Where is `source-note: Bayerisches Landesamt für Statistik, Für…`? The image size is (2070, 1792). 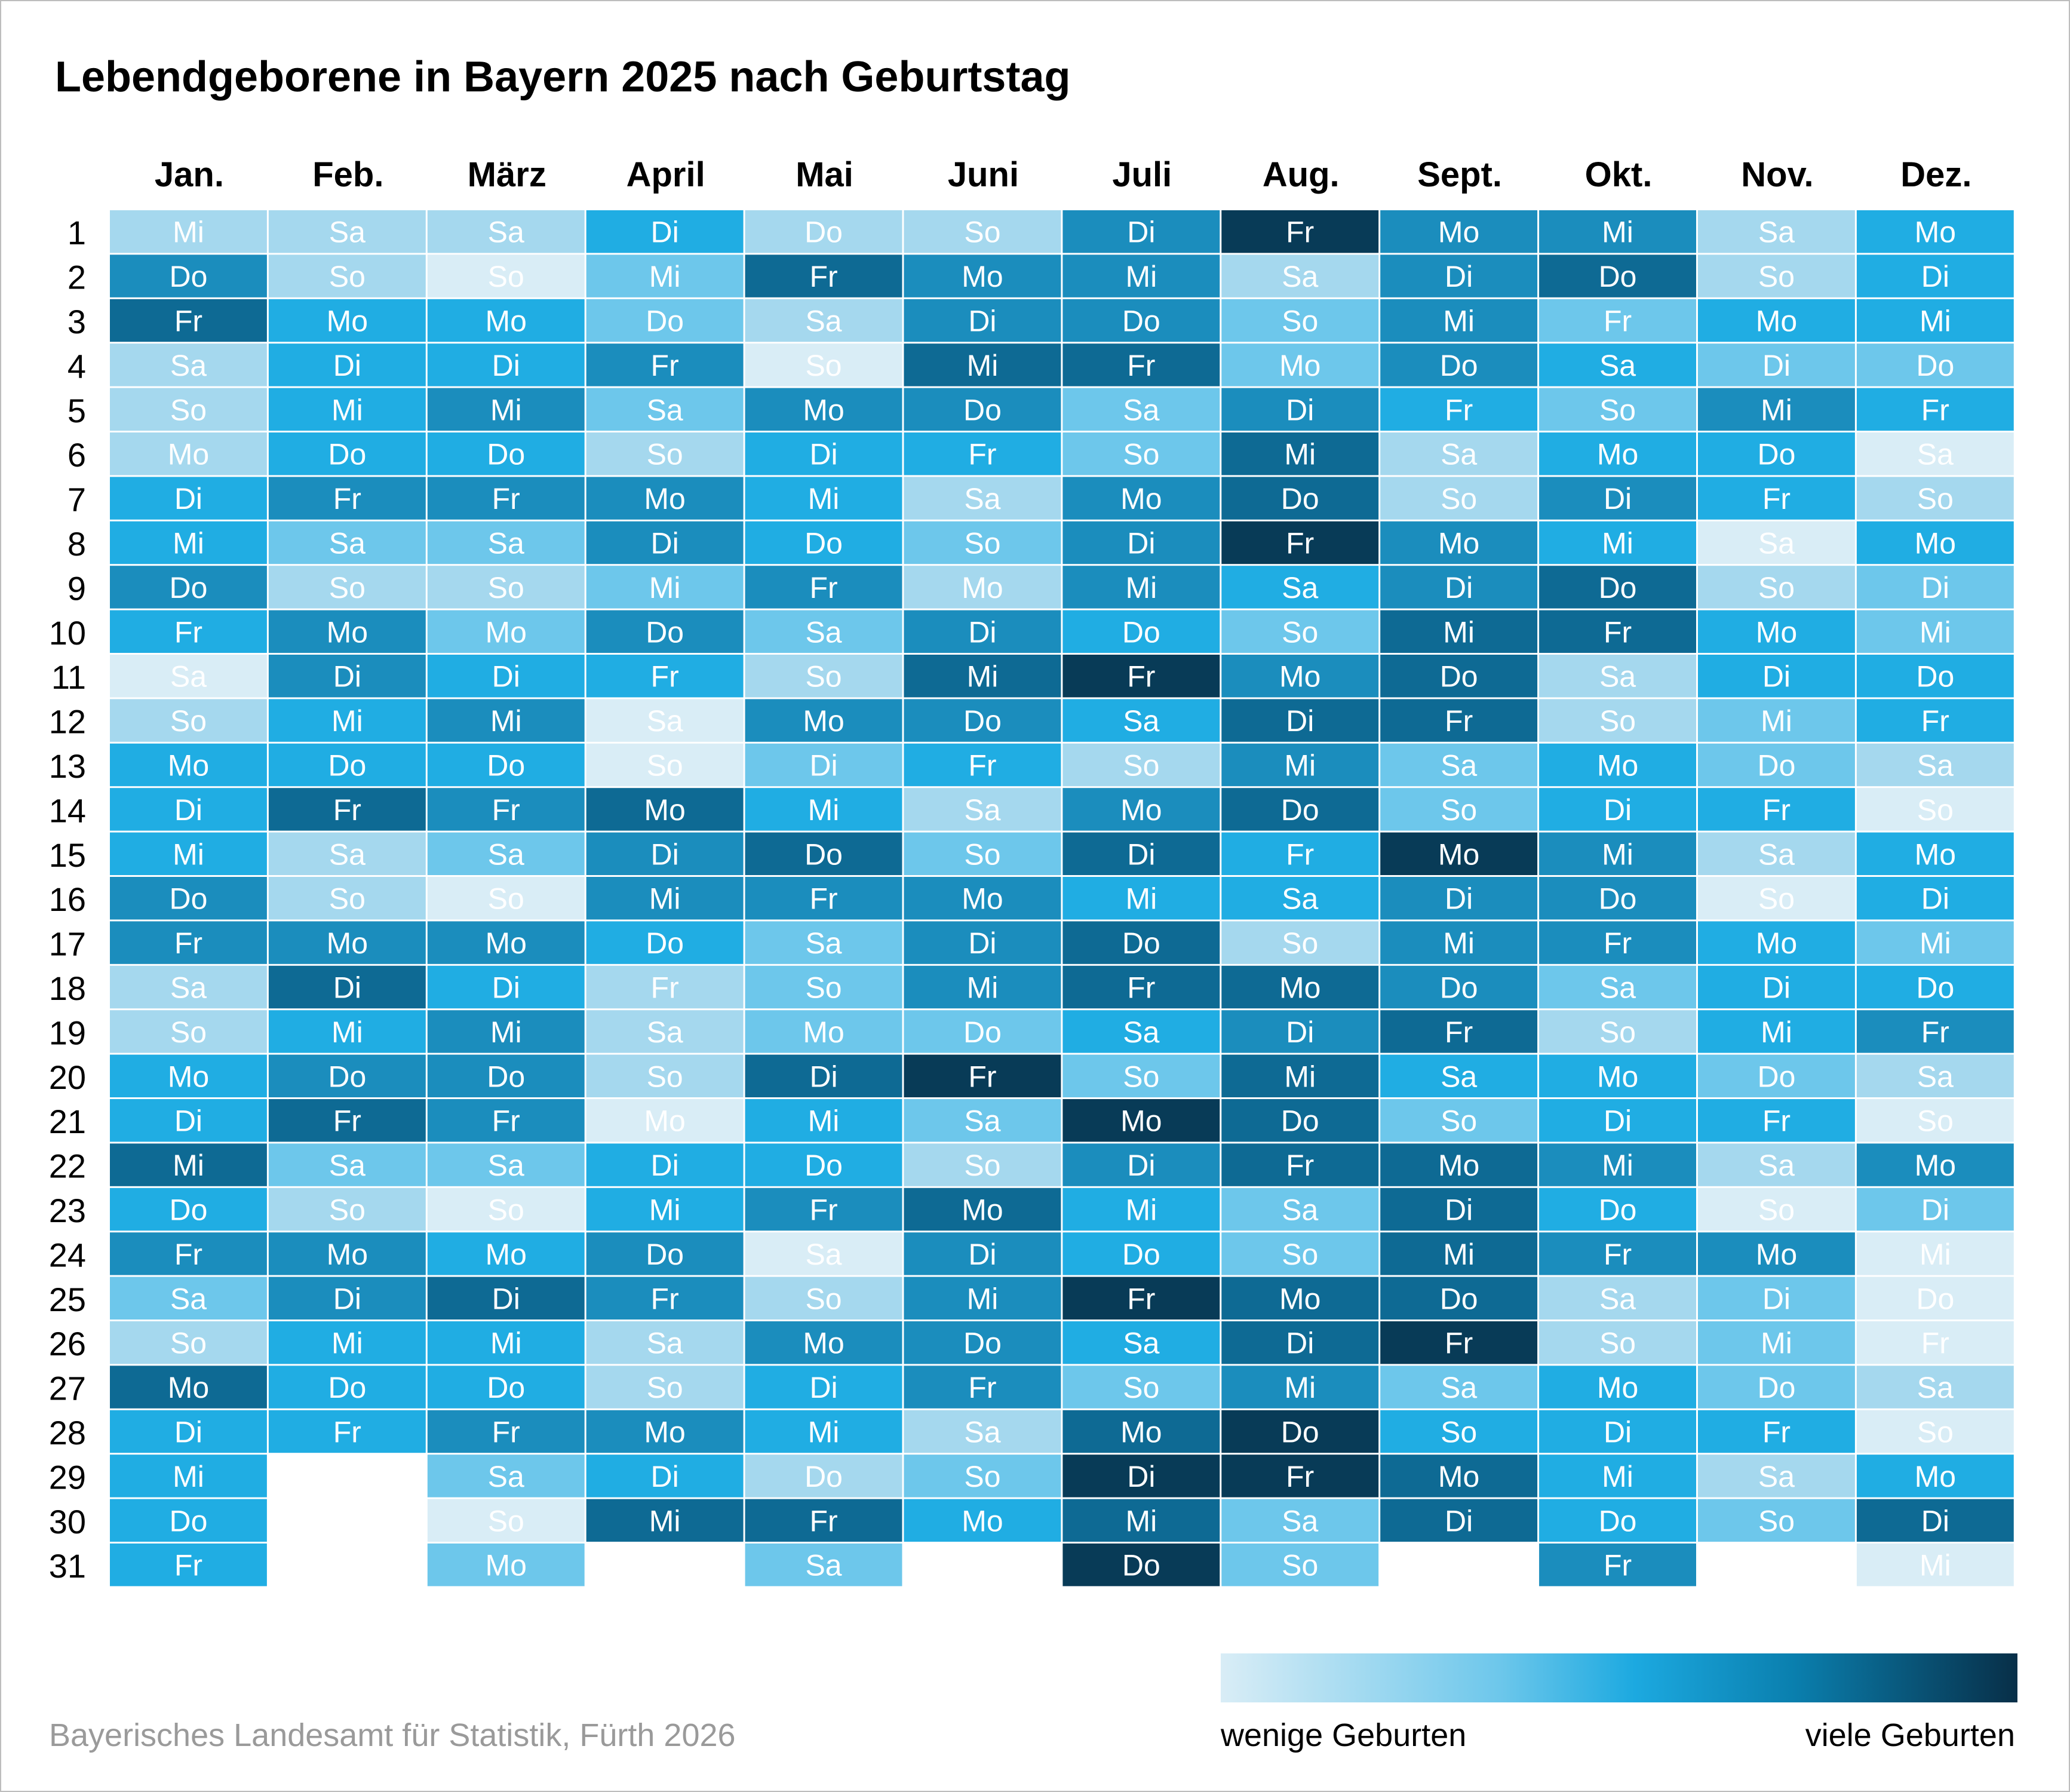 source-note: Bayerisches Landesamt für Statistik, Für… is located at coordinates (392, 1735).